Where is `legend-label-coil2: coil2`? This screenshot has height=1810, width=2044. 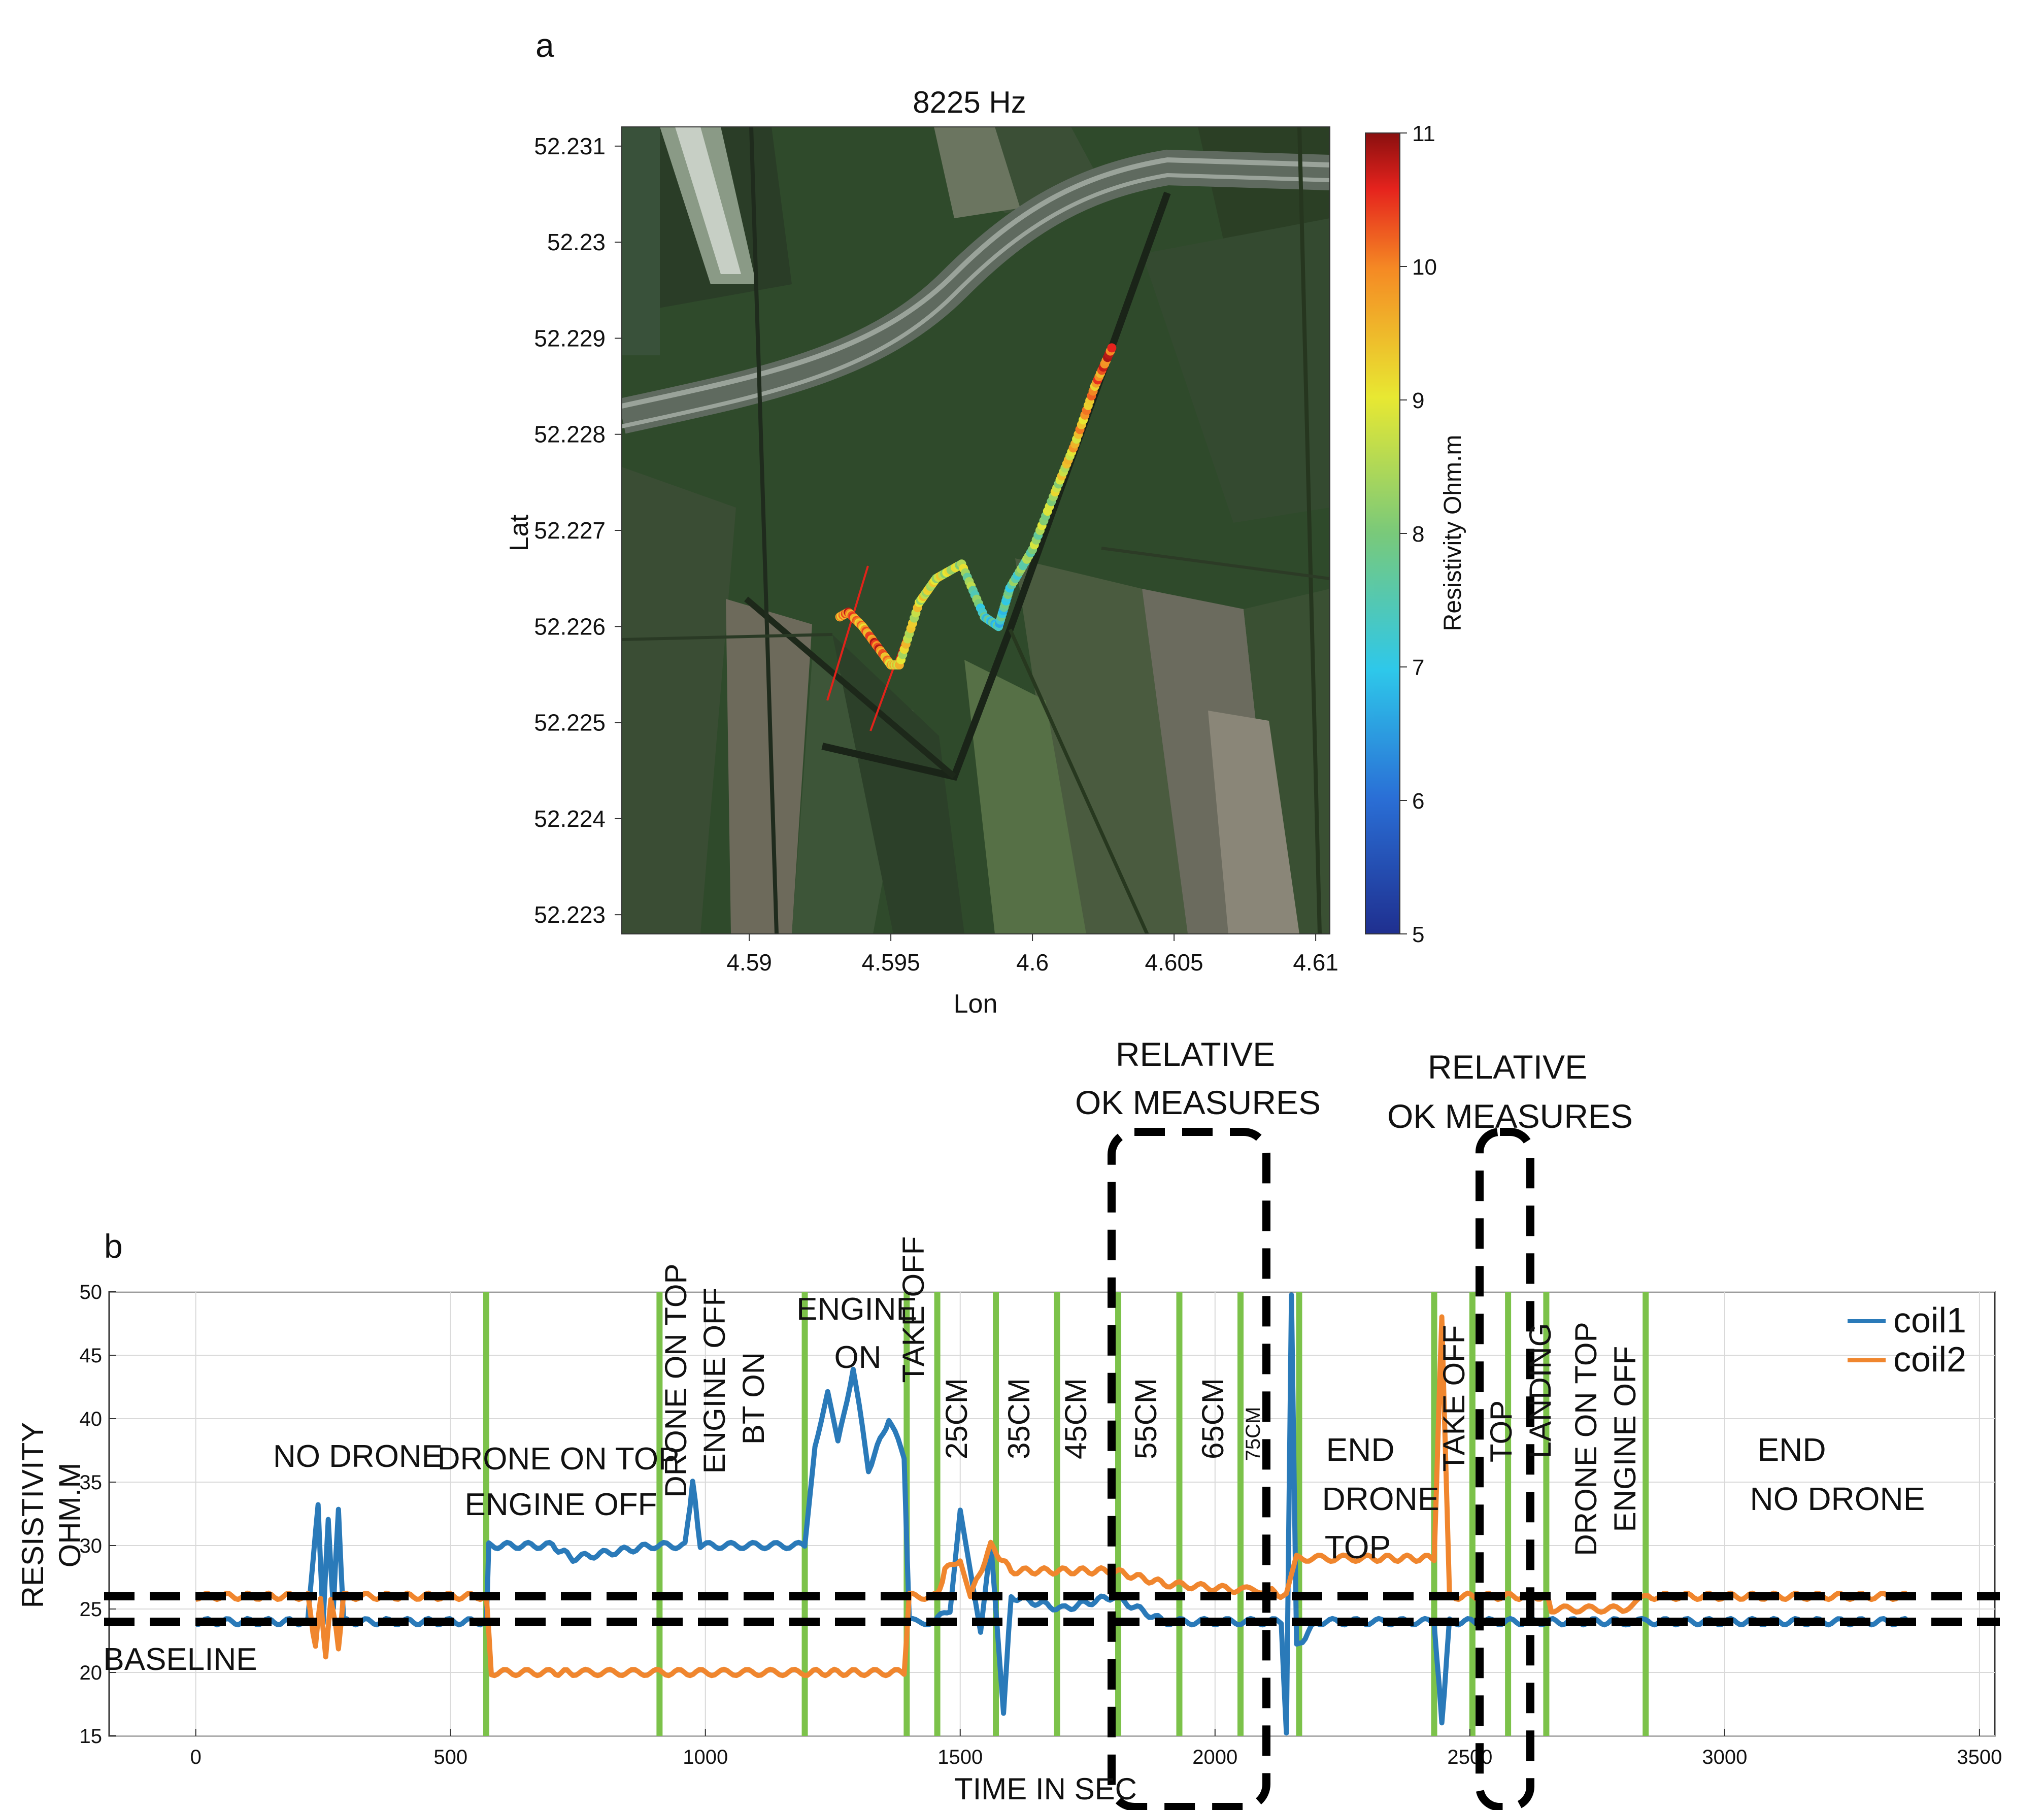
legend-label-coil2: coil2 is located at coordinates (1929, 1359).